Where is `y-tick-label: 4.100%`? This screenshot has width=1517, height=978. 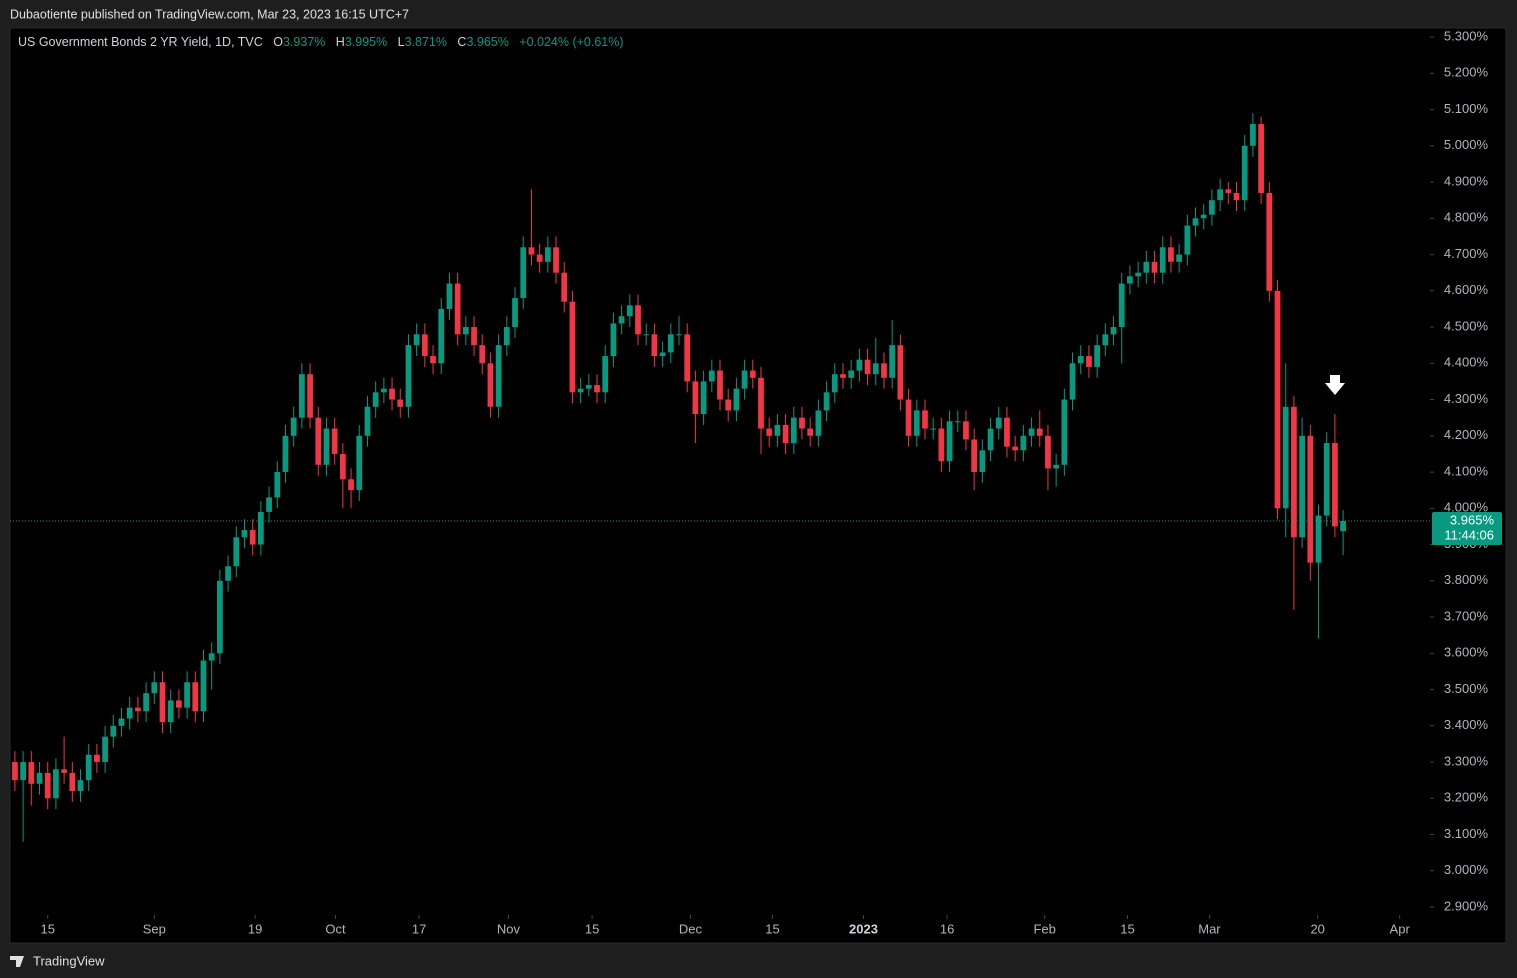 y-tick-label: 4.100% is located at coordinates (1466, 470).